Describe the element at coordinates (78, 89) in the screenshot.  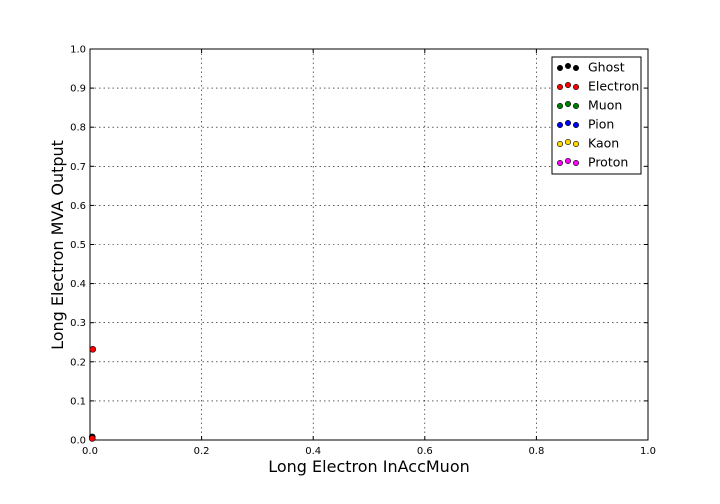
I see `y-tick-label: 0.9` at that location.